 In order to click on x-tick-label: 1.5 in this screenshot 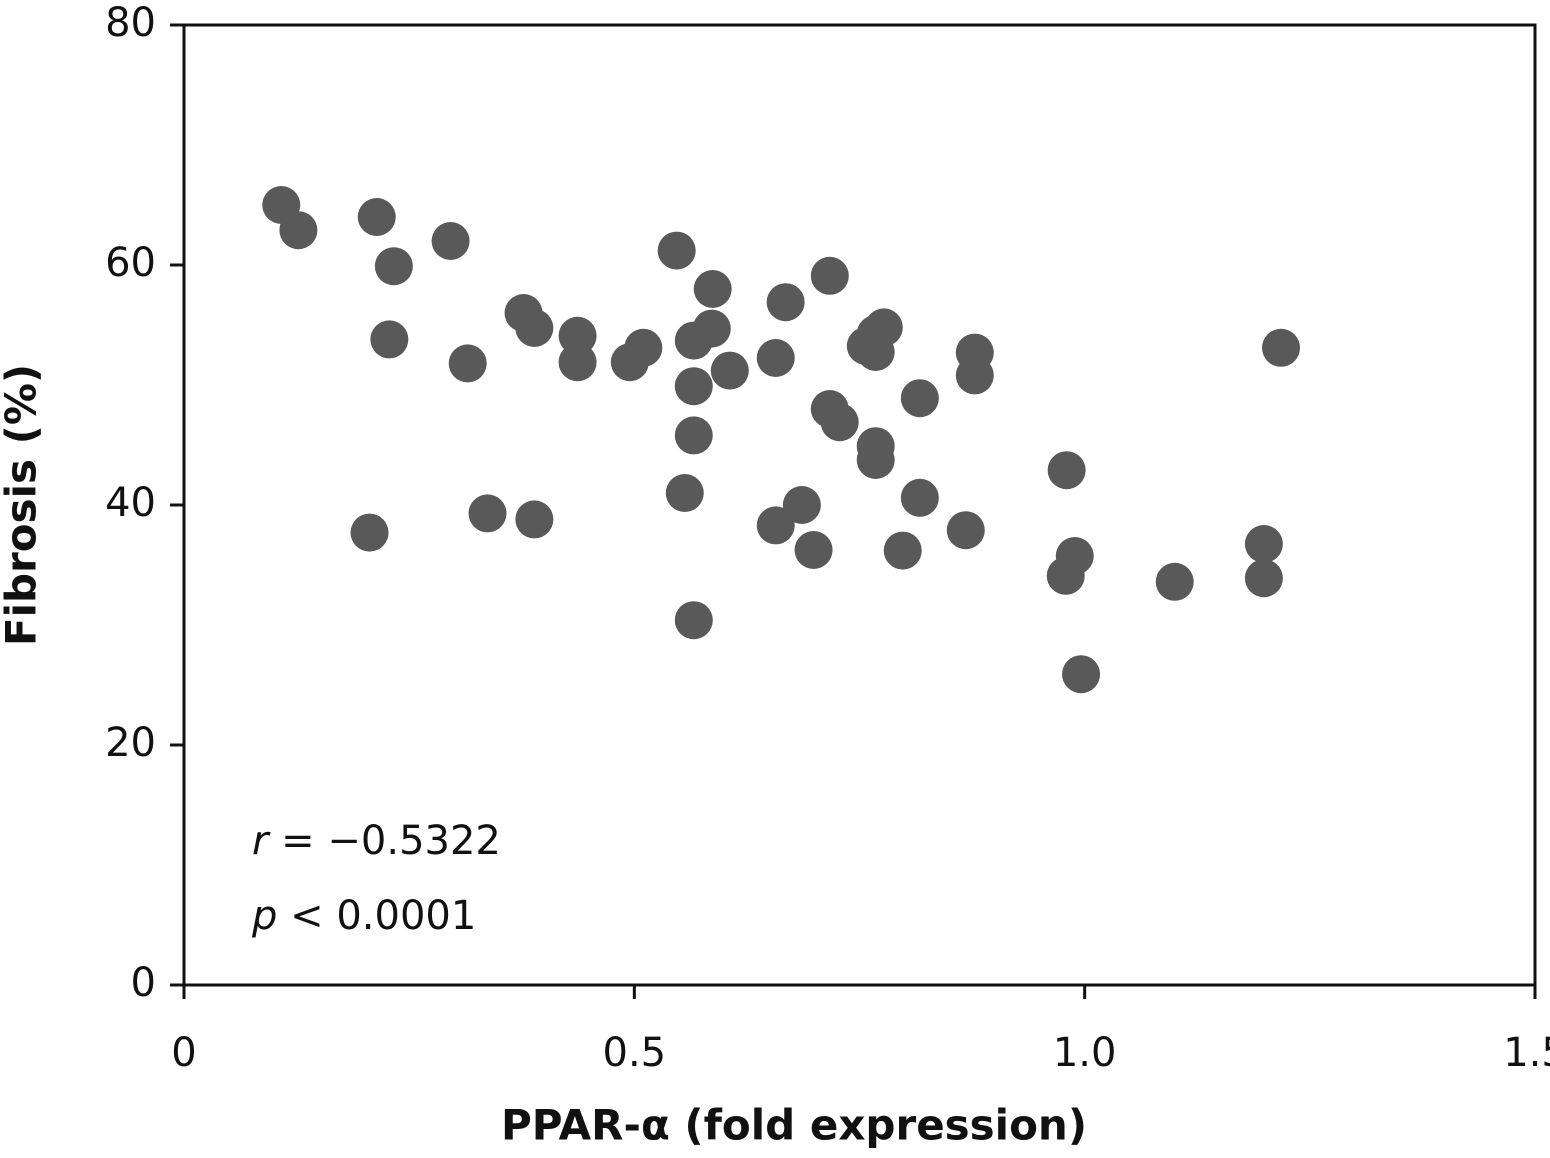, I will do `click(1526, 1053)`.